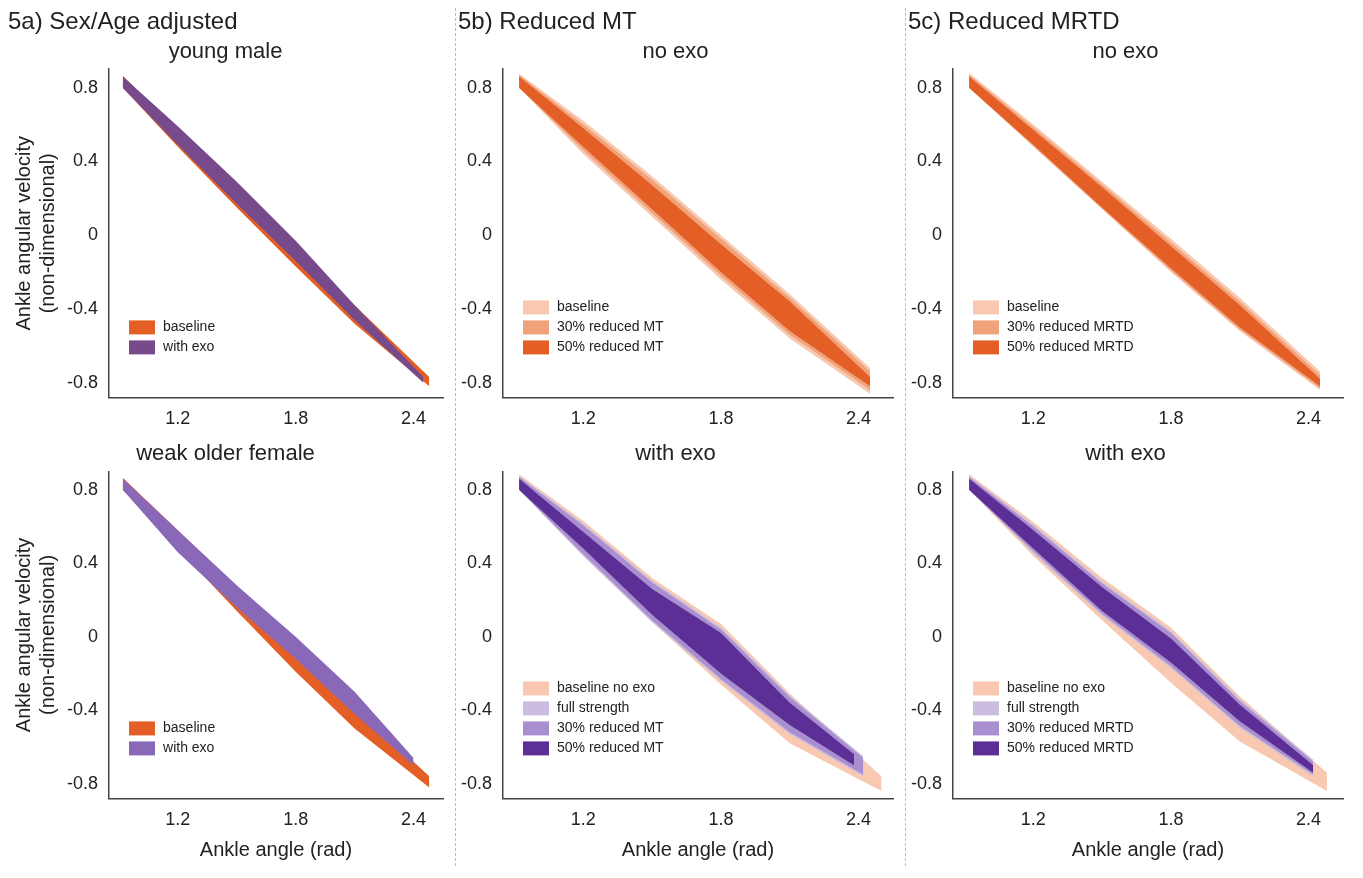  I want to click on chart-title: 5c) Reduced MRTD, so click(1014, 21).